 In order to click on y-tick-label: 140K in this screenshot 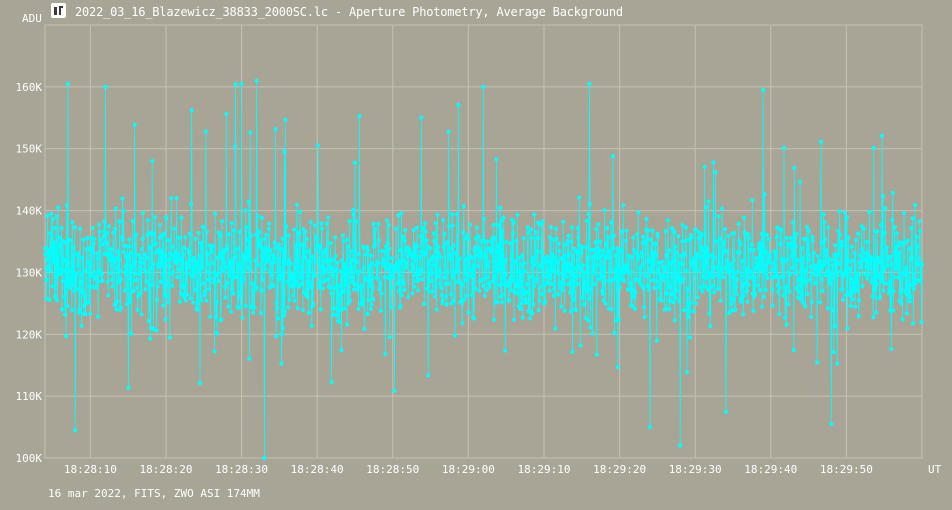, I will do `click(29, 211)`.